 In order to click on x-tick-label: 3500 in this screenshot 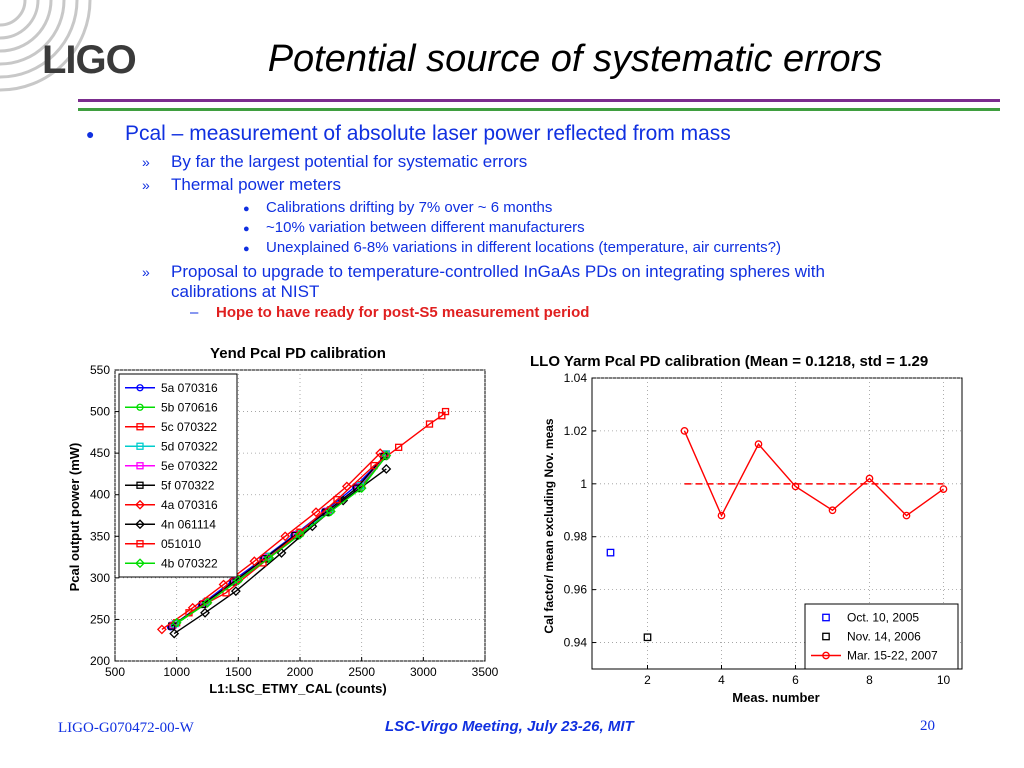, I will do `click(485, 672)`.